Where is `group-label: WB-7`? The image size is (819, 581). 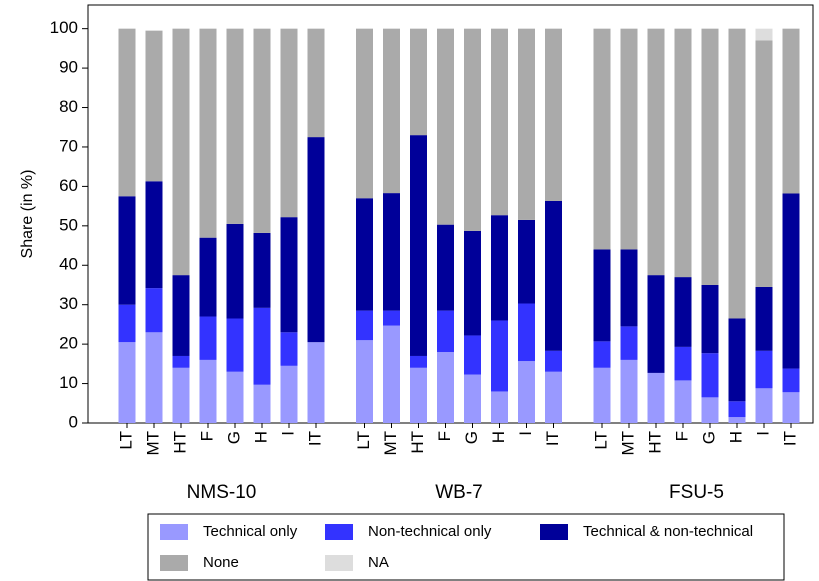 group-label: WB-7 is located at coordinates (459, 492).